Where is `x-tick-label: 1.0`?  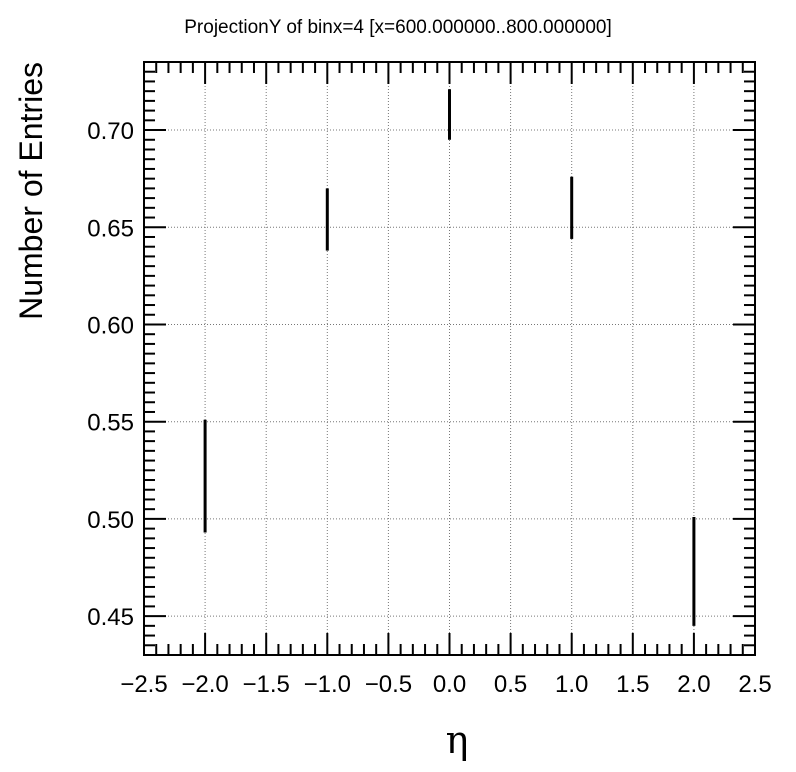
x-tick-label: 1.0 is located at coordinates (571, 684).